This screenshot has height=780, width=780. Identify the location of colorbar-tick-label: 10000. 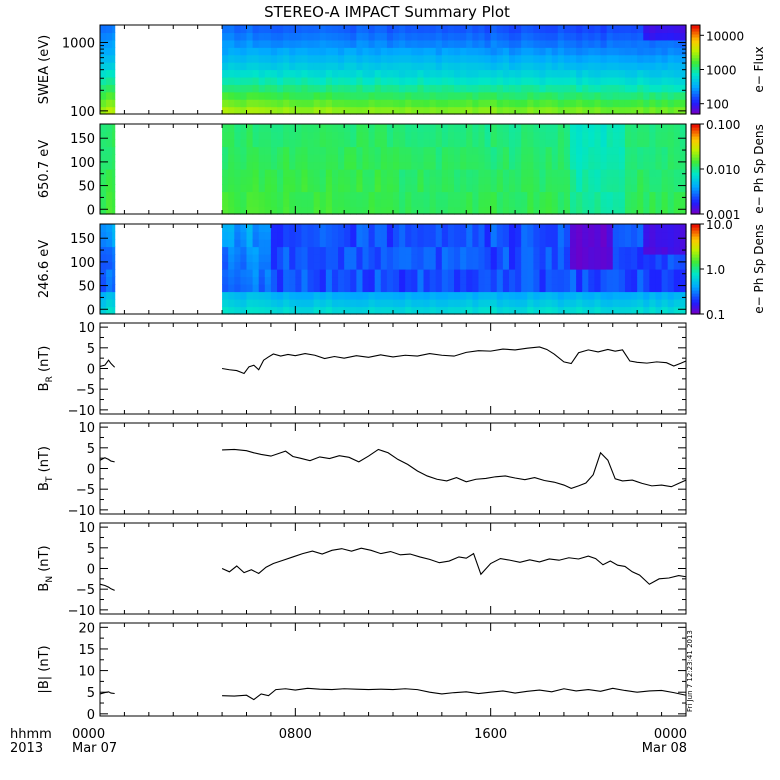
(725, 36).